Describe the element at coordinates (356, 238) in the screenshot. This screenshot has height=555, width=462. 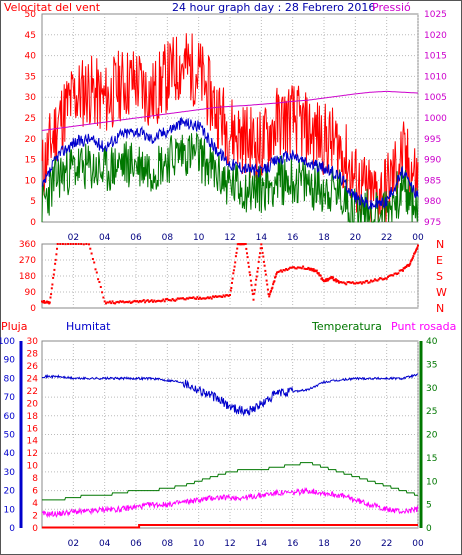
I see `wind-panel-x-tick: 20` at that location.